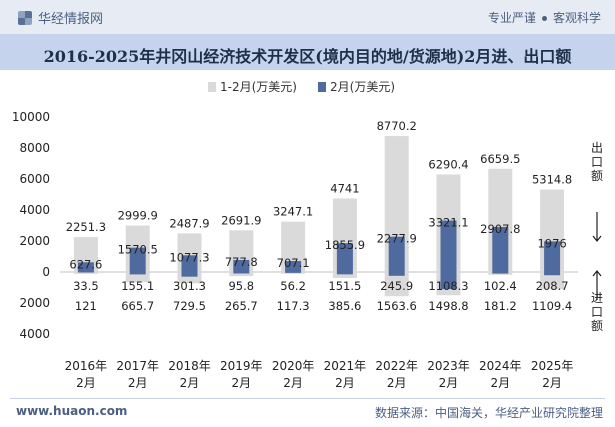 The image size is (615, 427). What do you see at coordinates (448, 164) in the screenshot?
I see `data-label-cumulative-export: 6290.4` at bounding box center [448, 164].